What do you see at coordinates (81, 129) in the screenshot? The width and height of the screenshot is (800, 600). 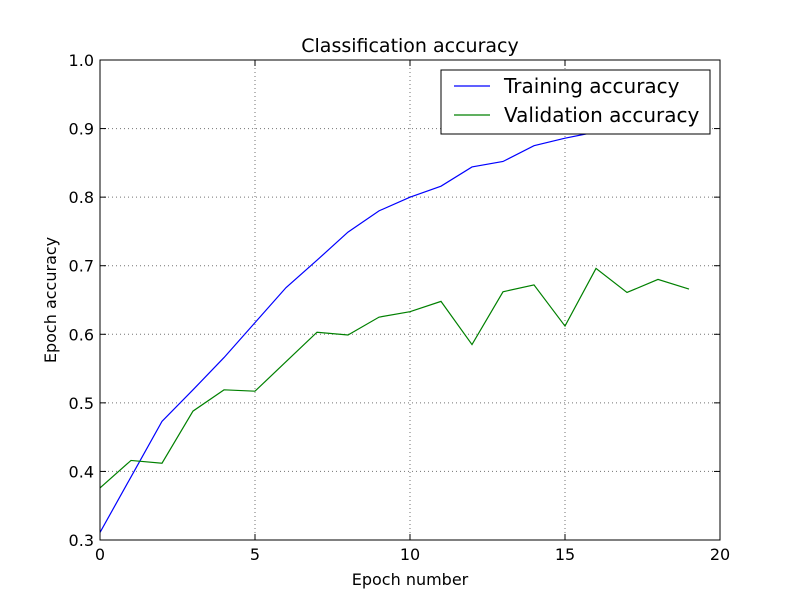 I see `y-tick-label: 0.9` at bounding box center [81, 129].